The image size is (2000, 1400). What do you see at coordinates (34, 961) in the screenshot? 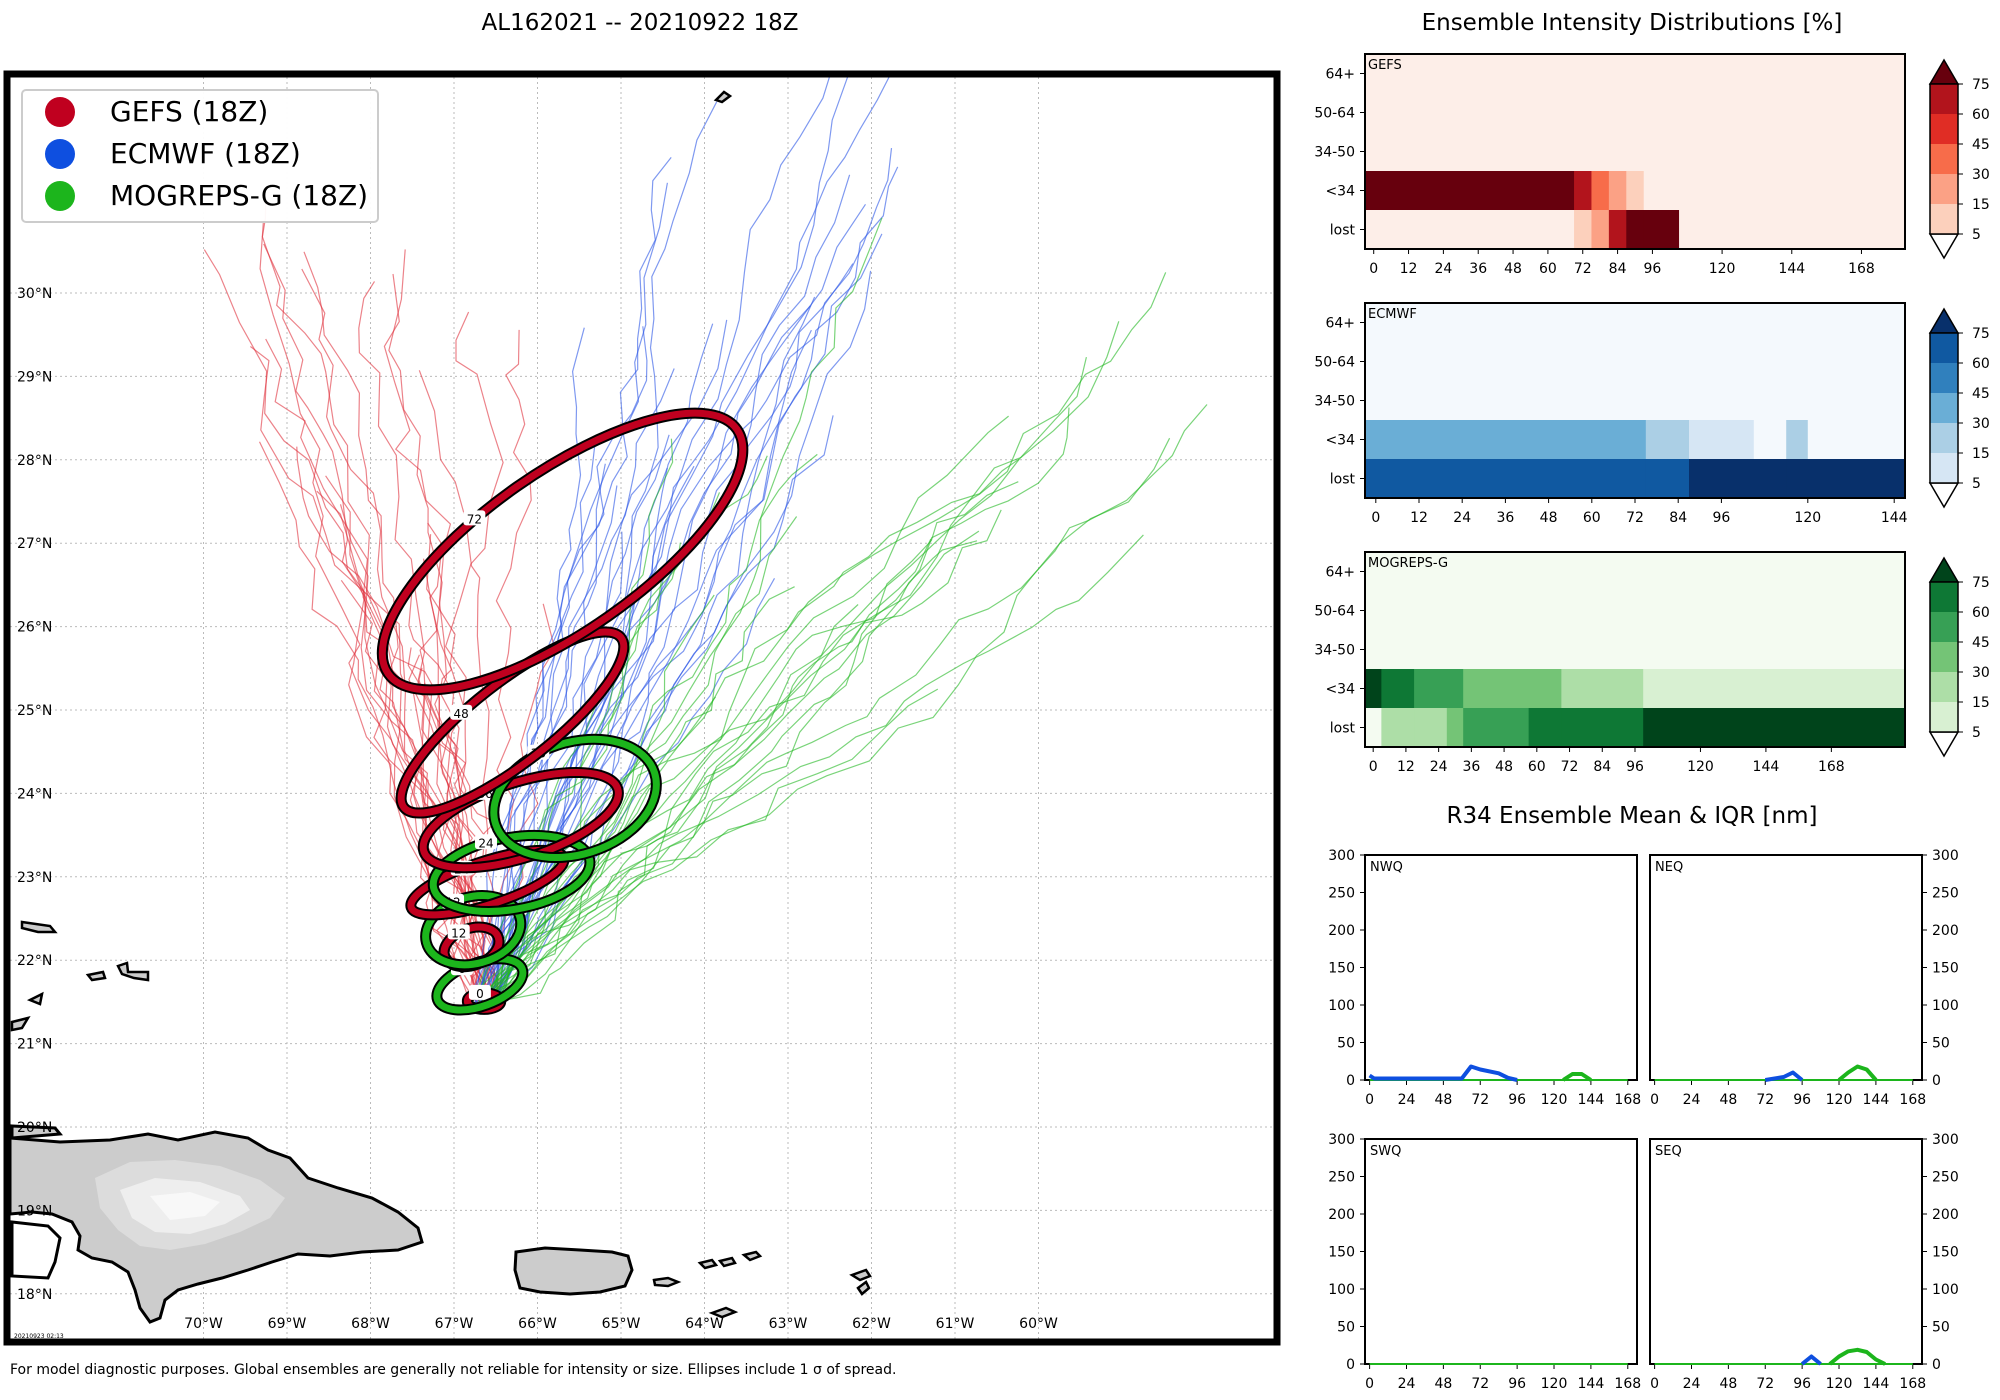
I see `lat-label: 22°N` at bounding box center [34, 961].